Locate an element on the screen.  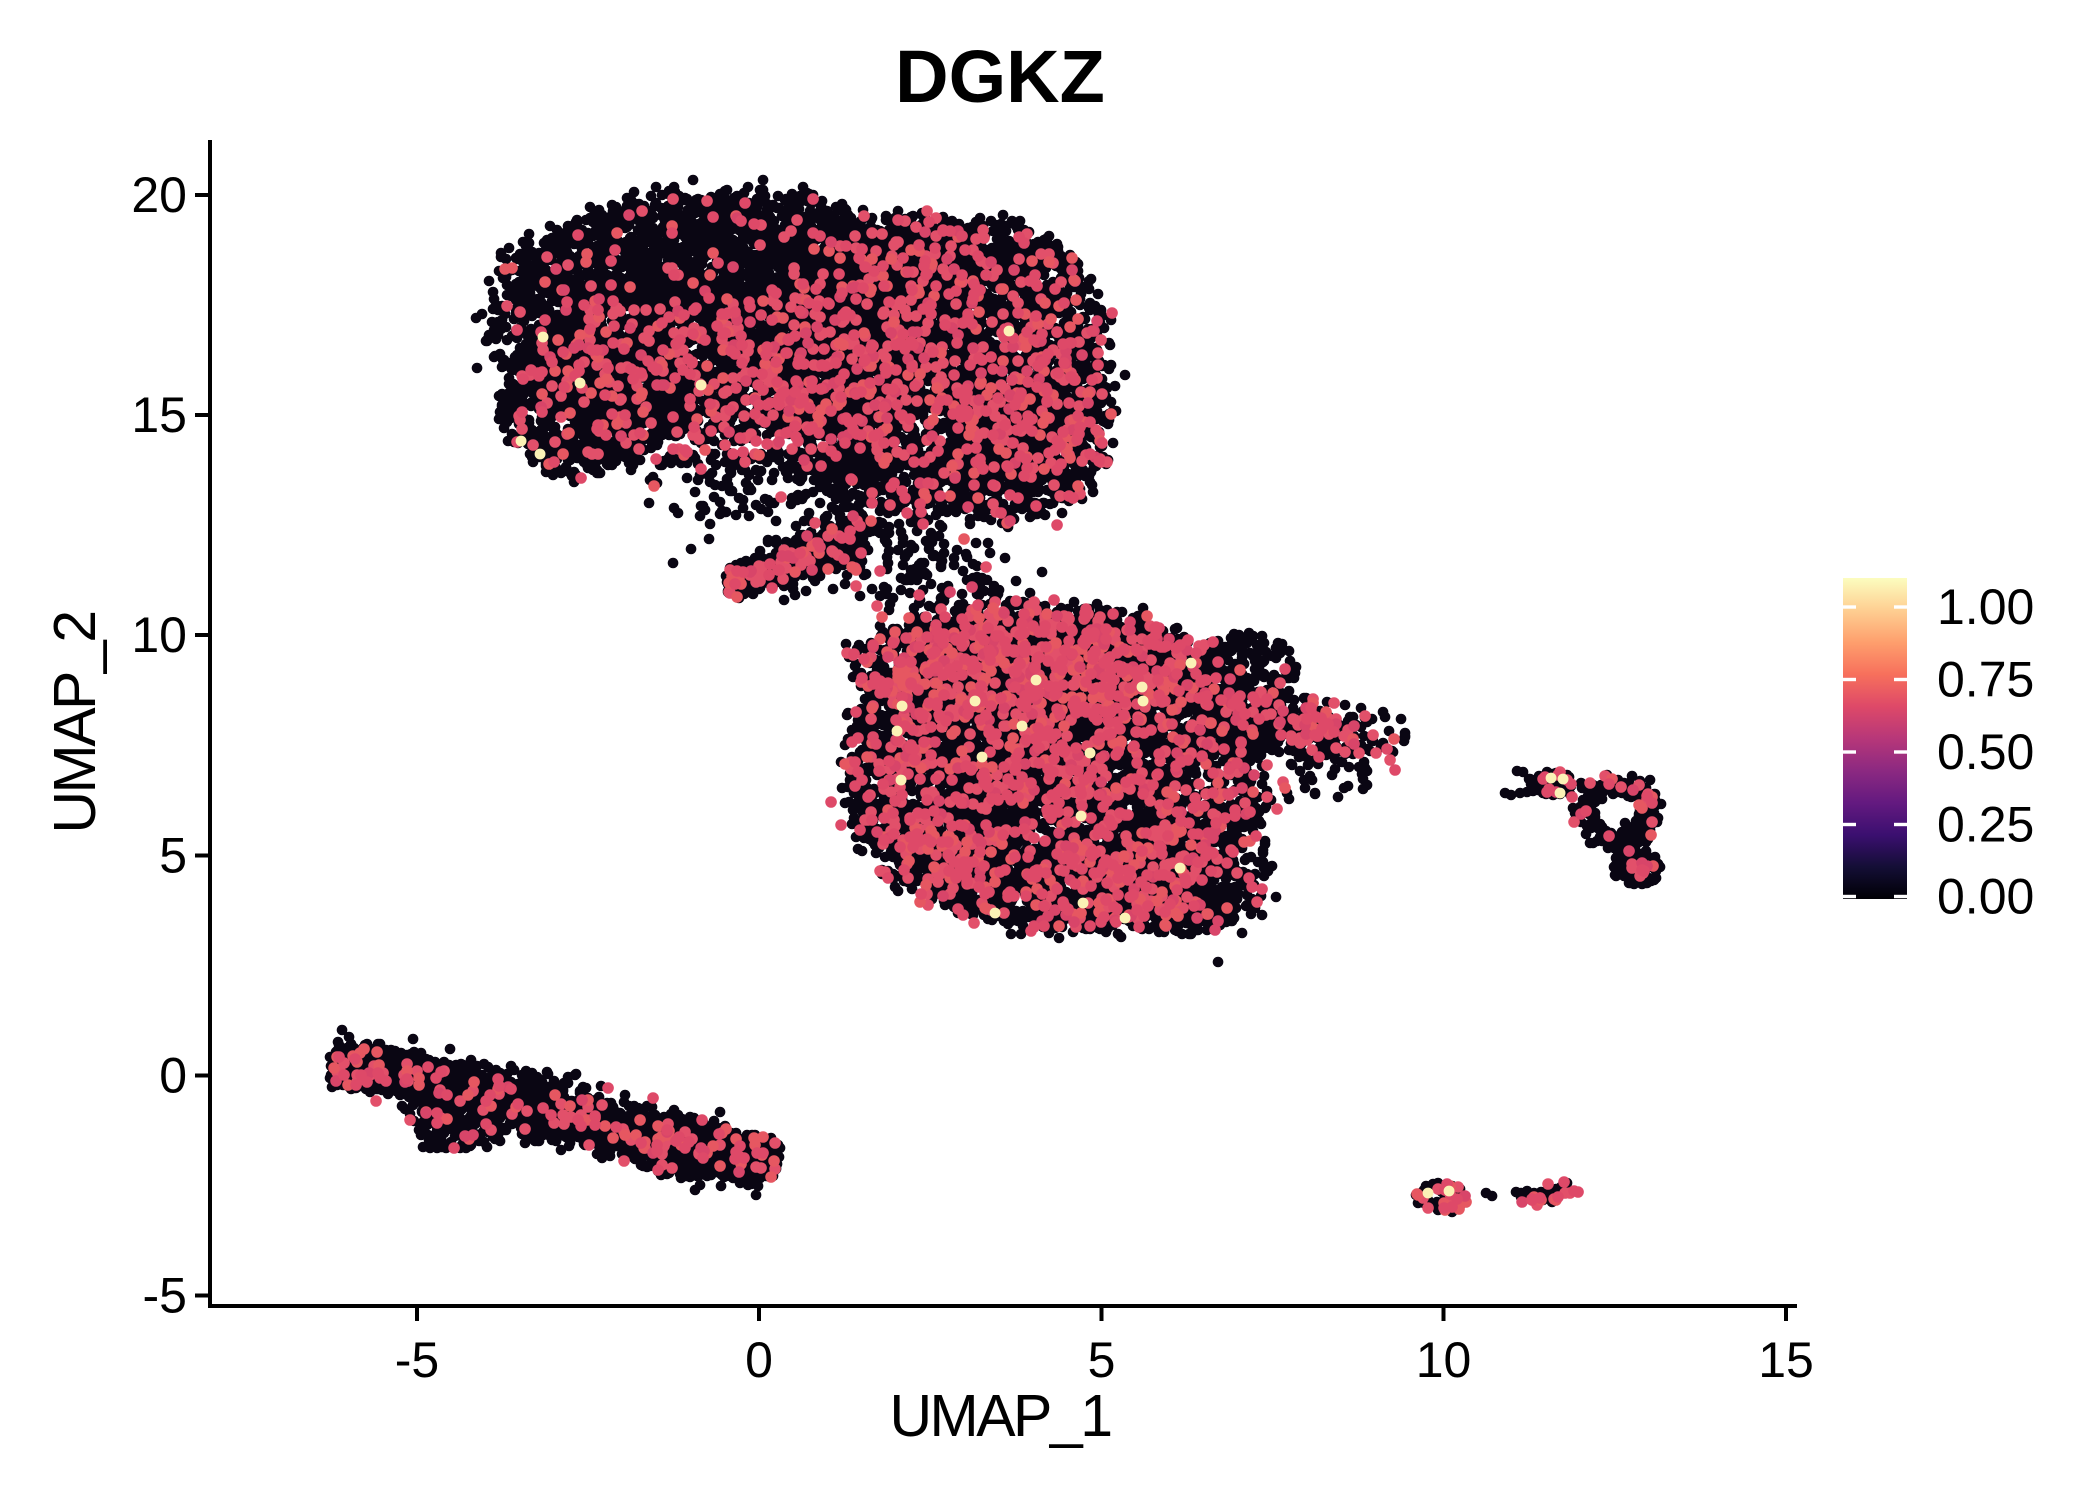
svg-text: 20 is located at coordinates (159, 195).